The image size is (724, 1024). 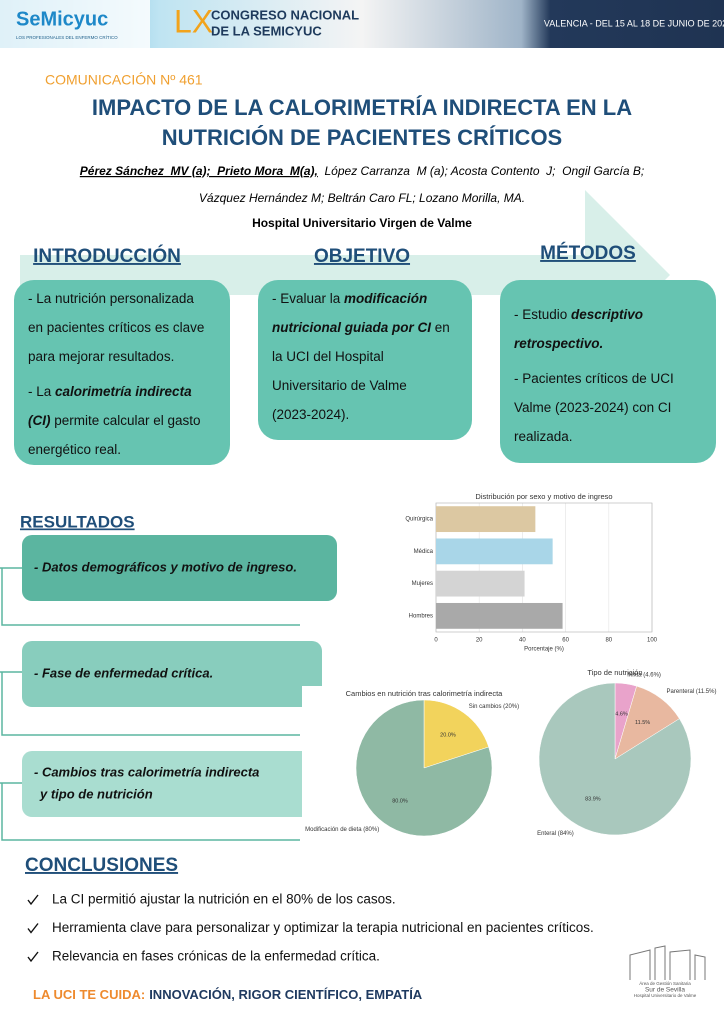 What do you see at coordinates (362, 137) in the screenshot?
I see `title: NUTRICIÓN DE PACIENTES CRÍTICOS` at bounding box center [362, 137].